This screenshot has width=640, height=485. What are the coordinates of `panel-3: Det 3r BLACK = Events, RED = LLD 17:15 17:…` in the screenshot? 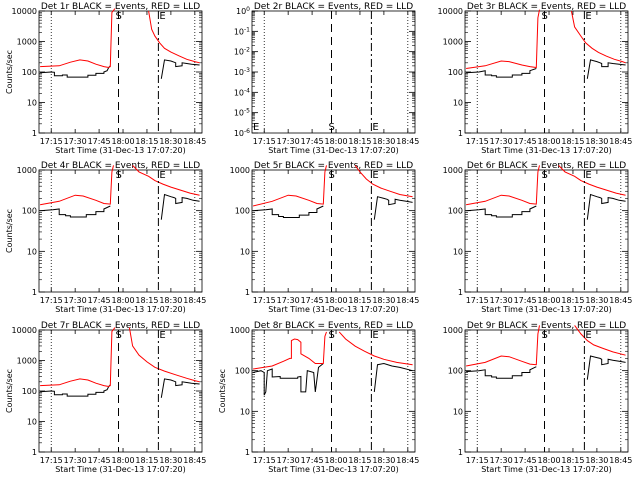 It's located at (535, 78).